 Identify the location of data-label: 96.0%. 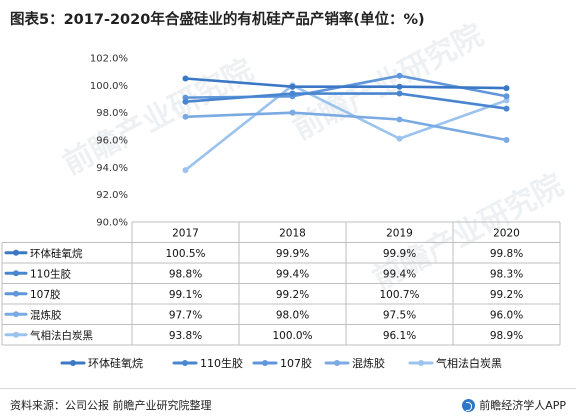
(506, 315).